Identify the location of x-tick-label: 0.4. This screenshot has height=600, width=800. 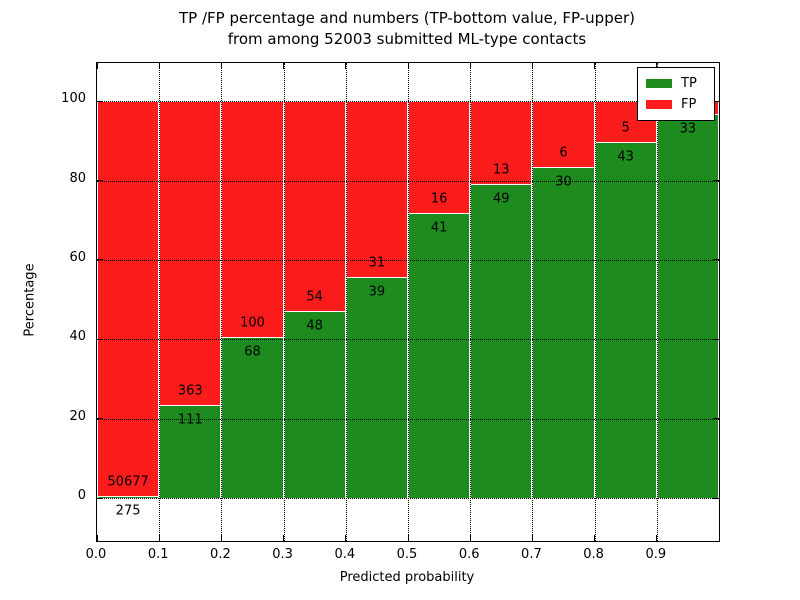
(345, 554).